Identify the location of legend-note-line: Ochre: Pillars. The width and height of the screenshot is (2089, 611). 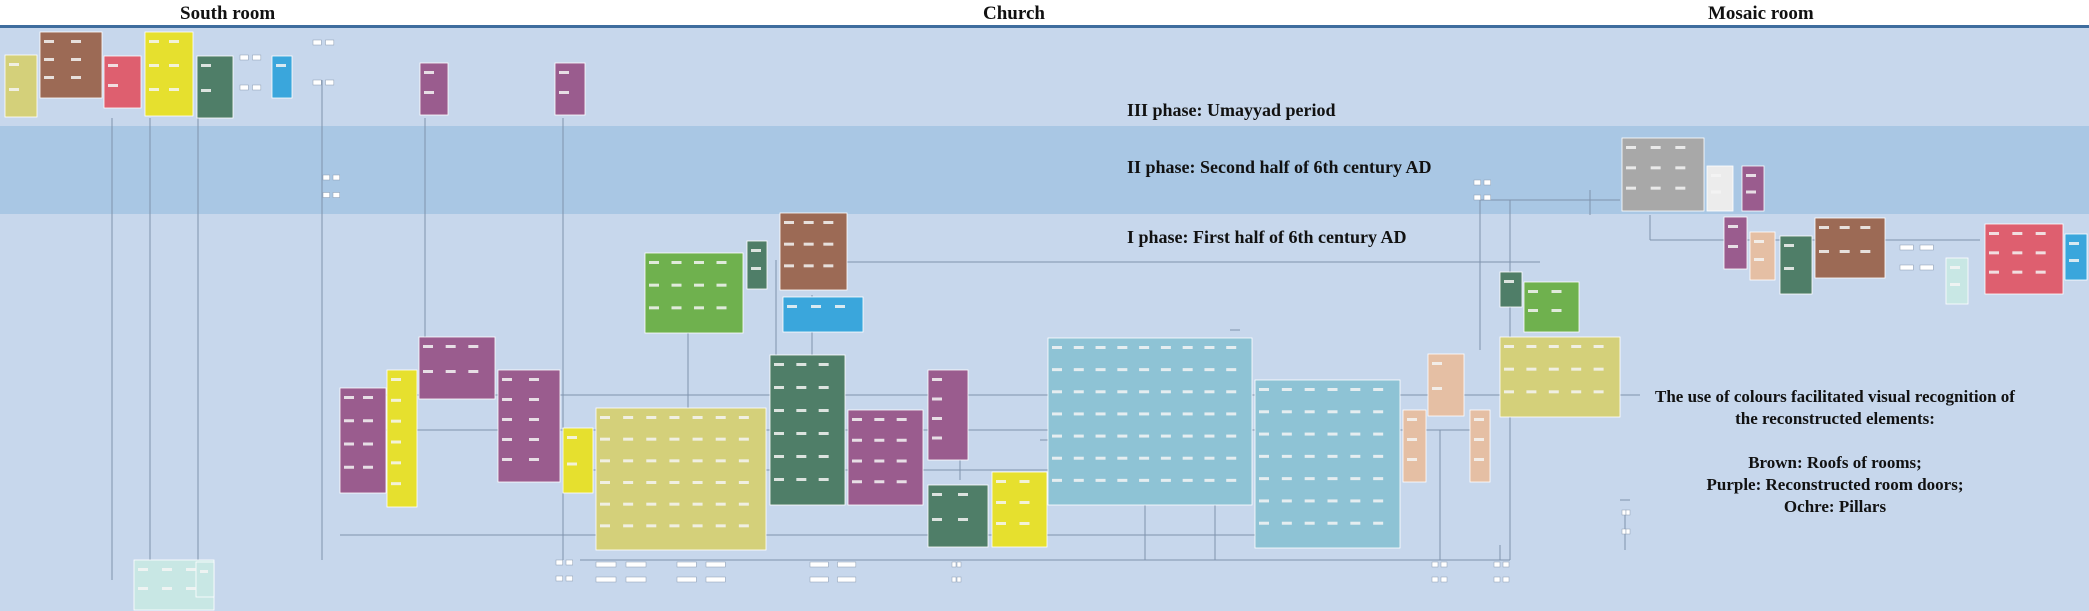
(1835, 506).